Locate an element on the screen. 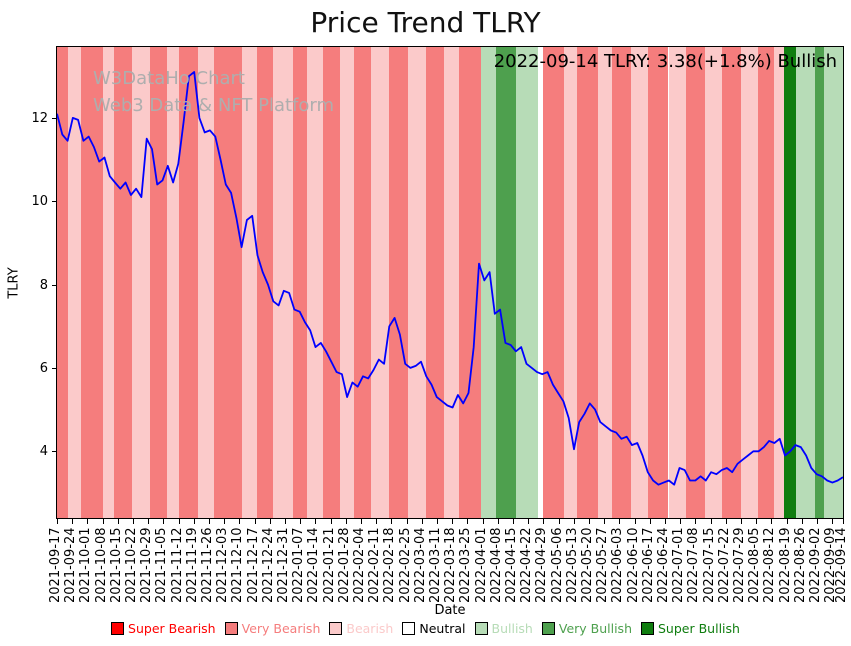 Image resolution: width=851 pixels, height=646 pixels. legend-item-super_bullish: Super Bullish is located at coordinates (690, 628).